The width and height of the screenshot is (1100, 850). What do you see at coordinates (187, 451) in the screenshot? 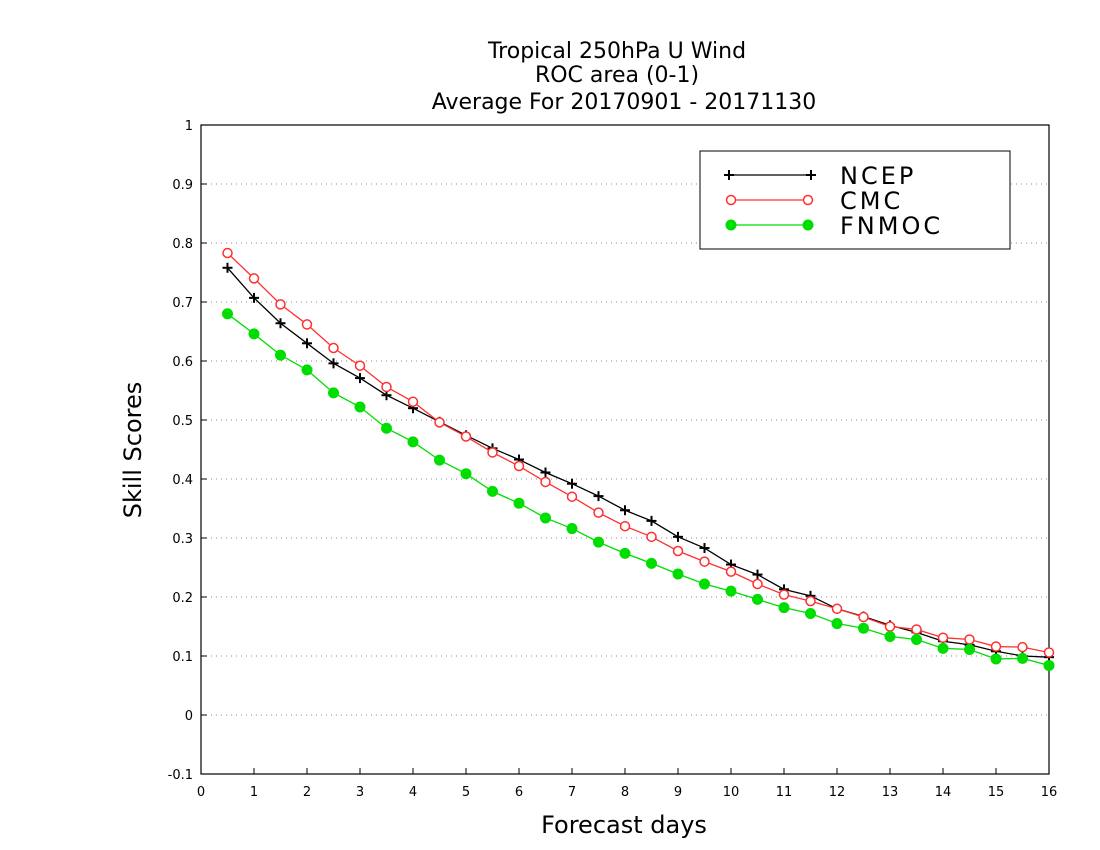
I see `y-axis: -0.1 0 0.1 0.2 0.3 0.4 0.5 0.6 0.7 0.8 0.9 1` at bounding box center [187, 451].